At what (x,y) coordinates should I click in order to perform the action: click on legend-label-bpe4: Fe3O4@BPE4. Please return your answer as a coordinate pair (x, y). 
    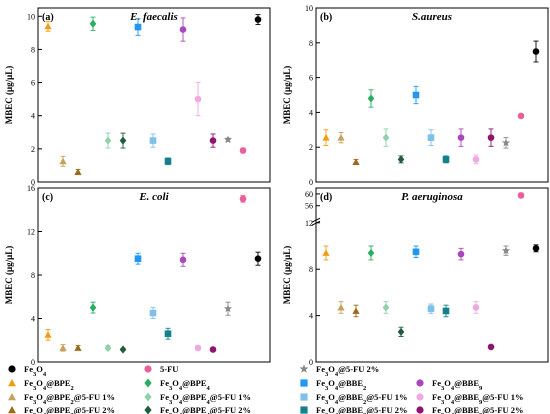
    Looking at the image, I should click on (185, 385).